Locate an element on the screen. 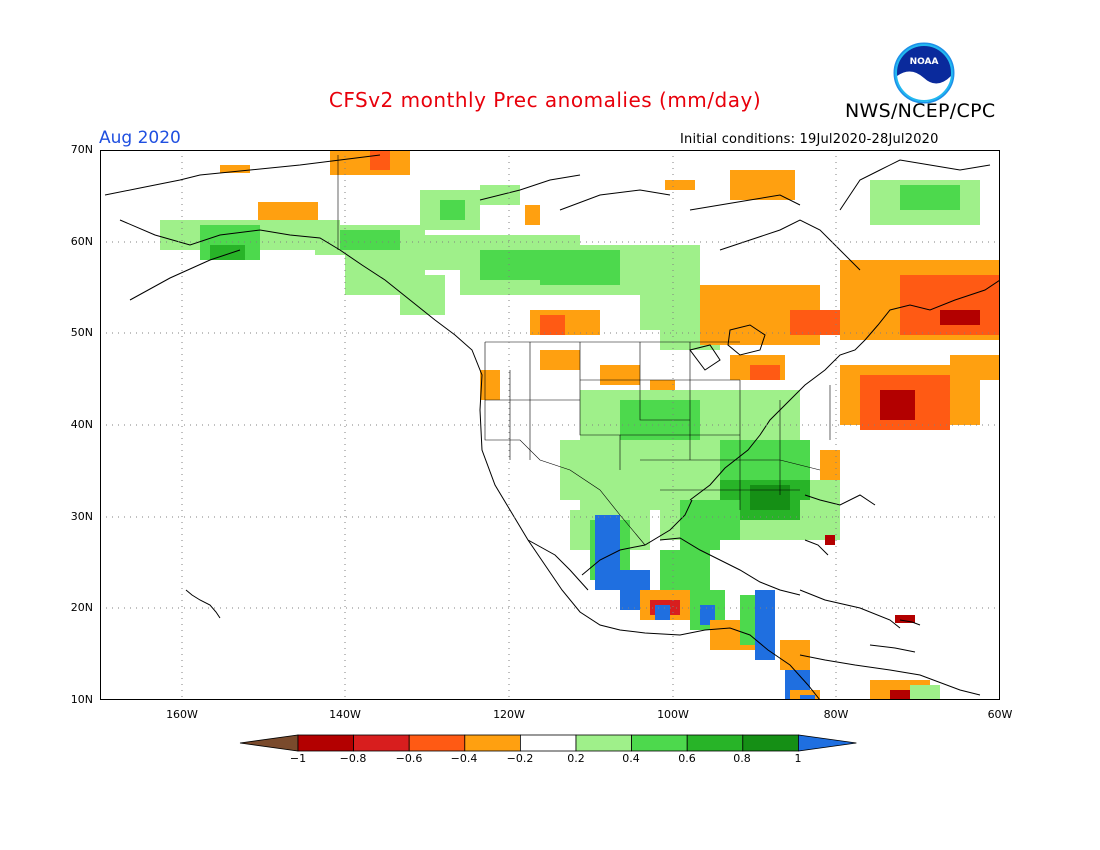  colorbar-label-neg1: −1 is located at coordinates (298, 758).